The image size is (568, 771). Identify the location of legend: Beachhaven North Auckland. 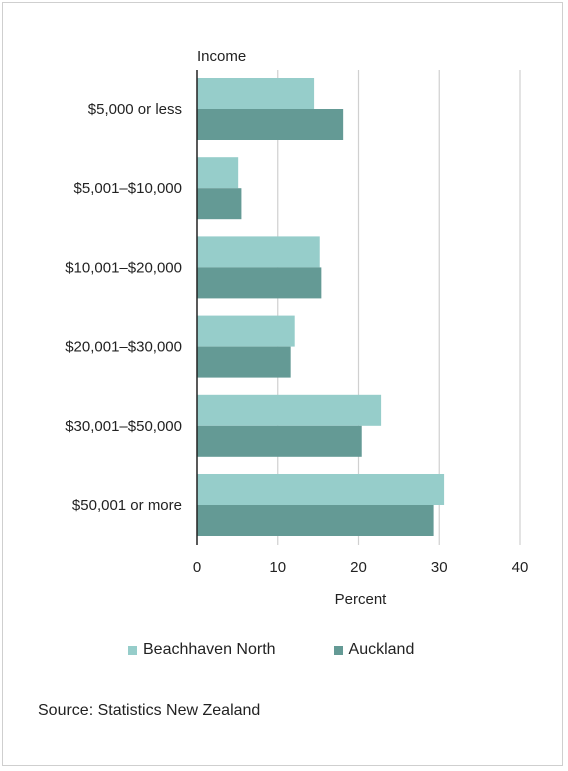
(271, 650).